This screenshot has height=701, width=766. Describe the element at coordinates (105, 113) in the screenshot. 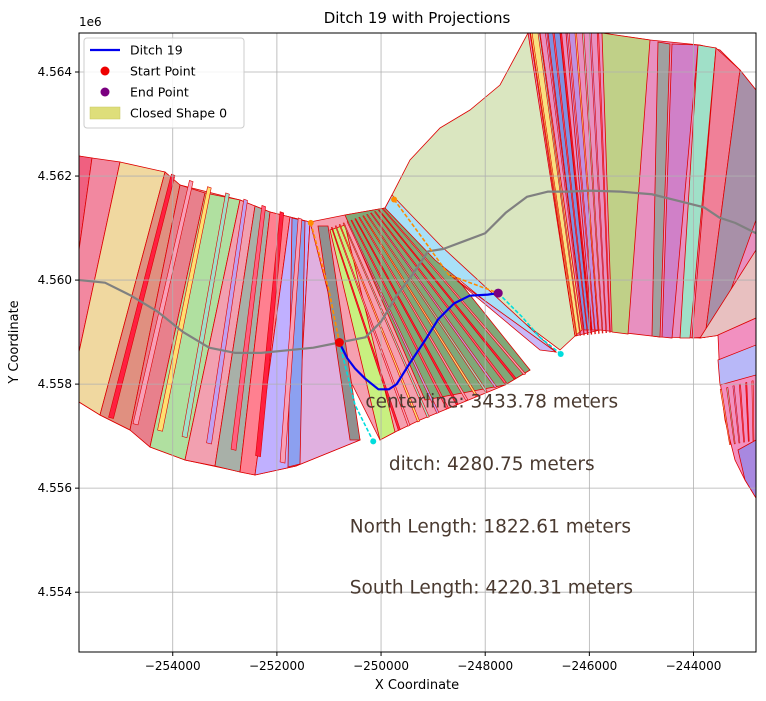

I see `legend-patch-swatch` at that location.